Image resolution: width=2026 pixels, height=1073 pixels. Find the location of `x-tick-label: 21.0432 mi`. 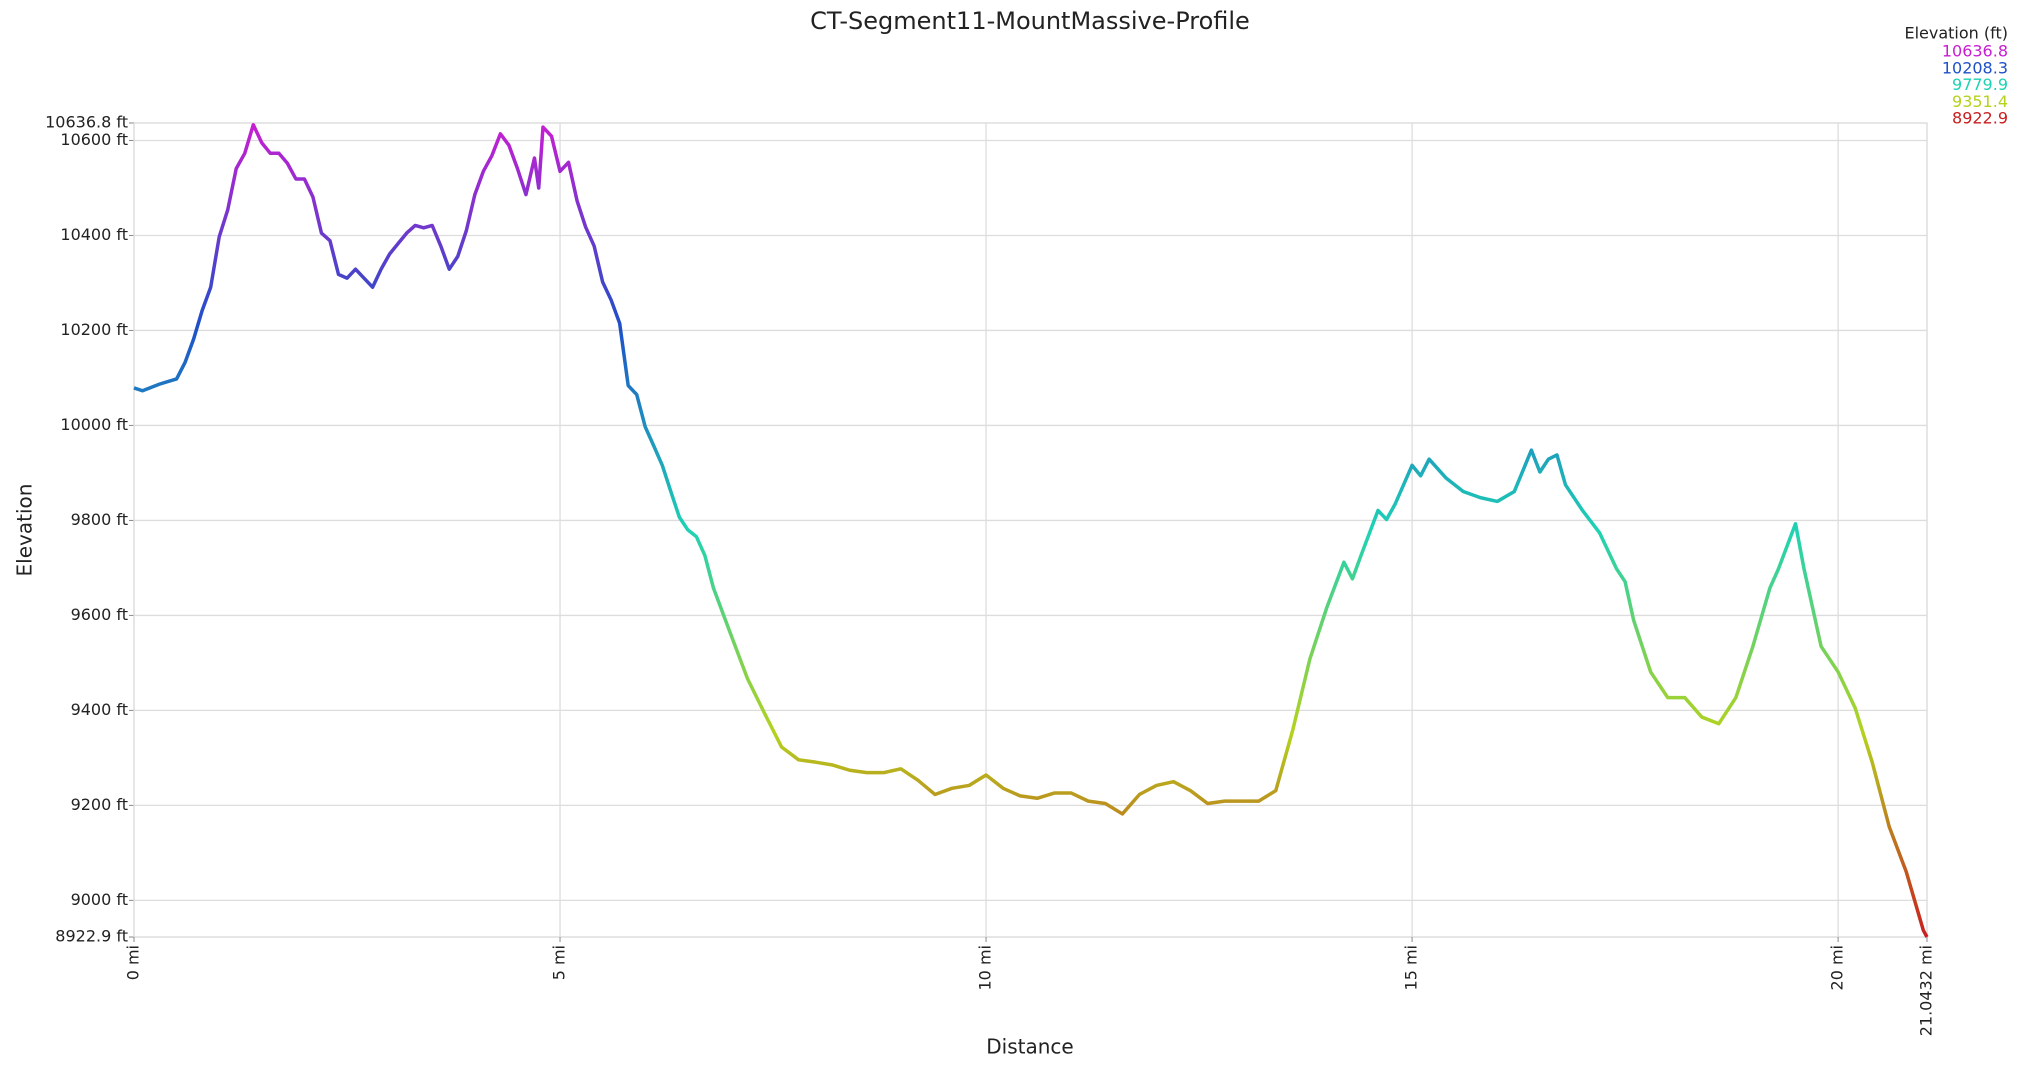

x-tick-label: 21.0432 mi is located at coordinates (1926, 990).